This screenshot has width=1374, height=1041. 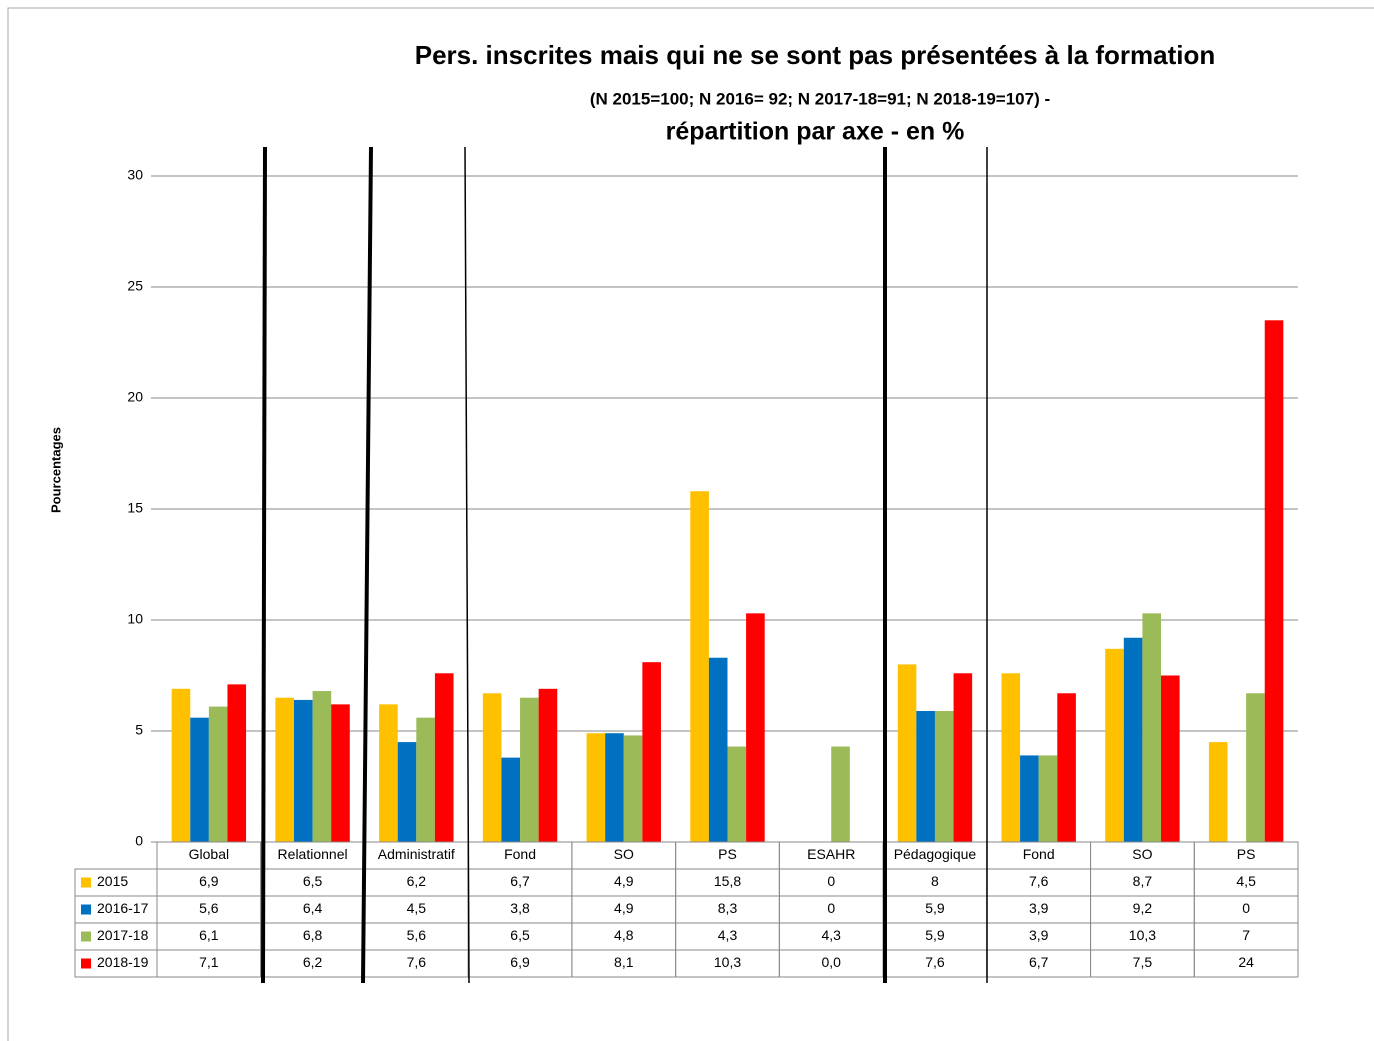 What do you see at coordinates (935, 854) in the screenshot?
I see `x-tick-label: Pédagogique` at bounding box center [935, 854].